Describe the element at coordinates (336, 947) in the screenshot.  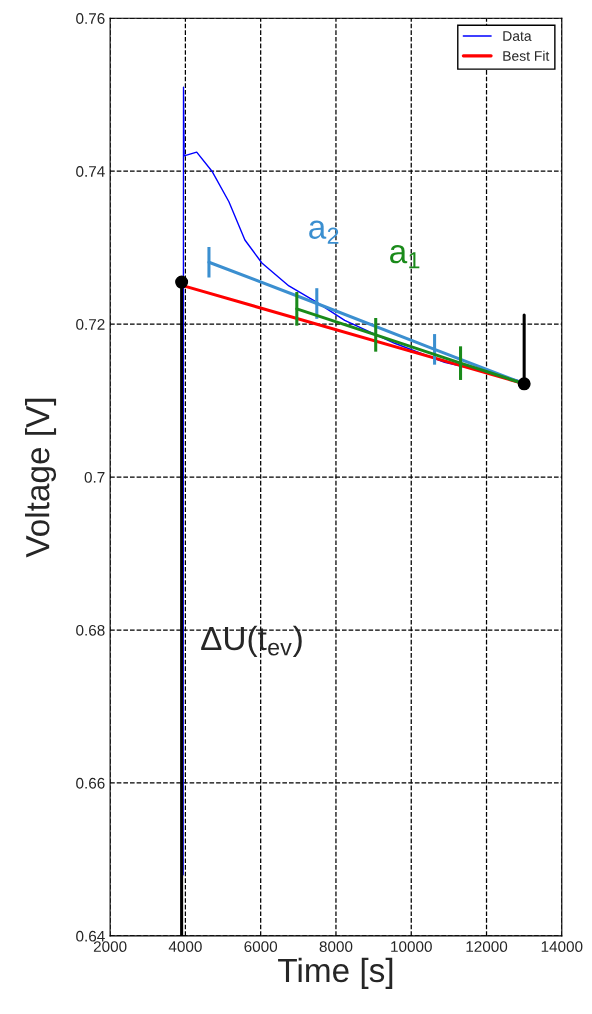
I see `x-tick-label: 8000` at that location.